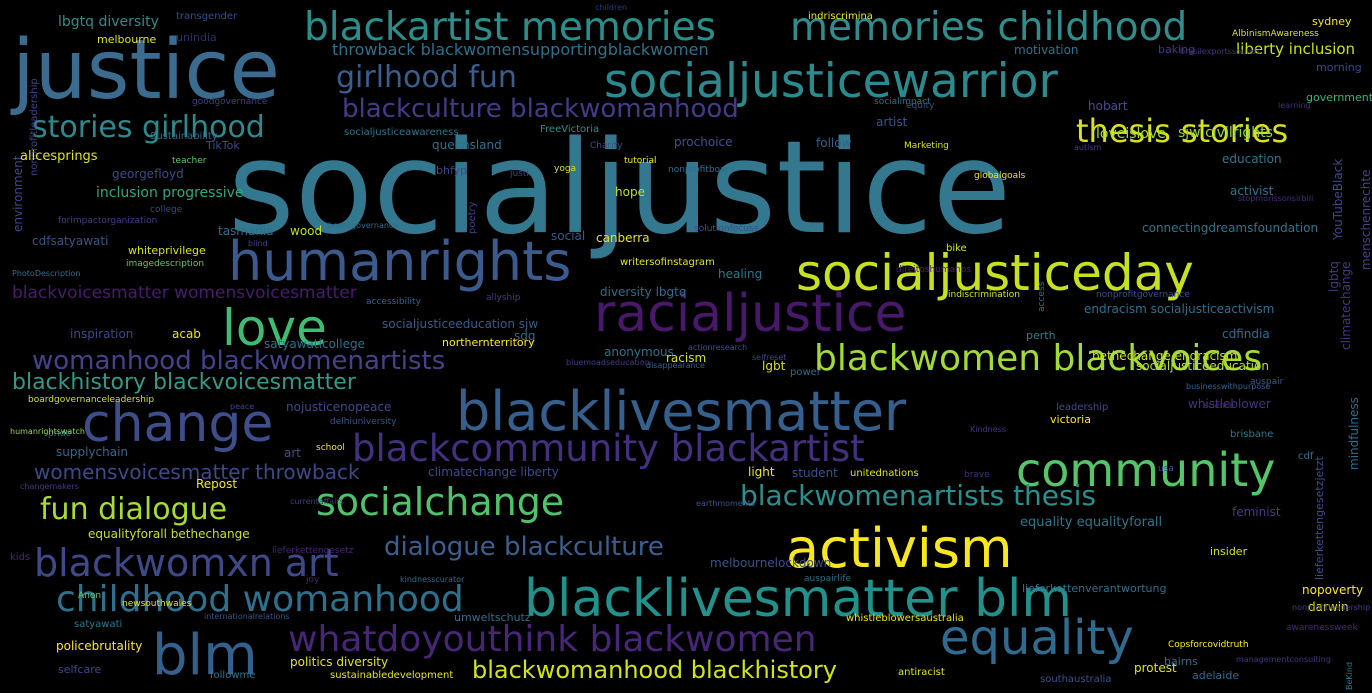  I want to click on cloud-word: climatechange, so click(1346, 305).